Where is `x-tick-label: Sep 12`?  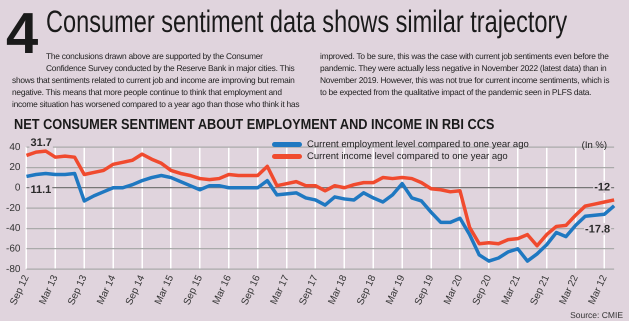
x-tick-label: Sep 12 is located at coordinates (20, 290).